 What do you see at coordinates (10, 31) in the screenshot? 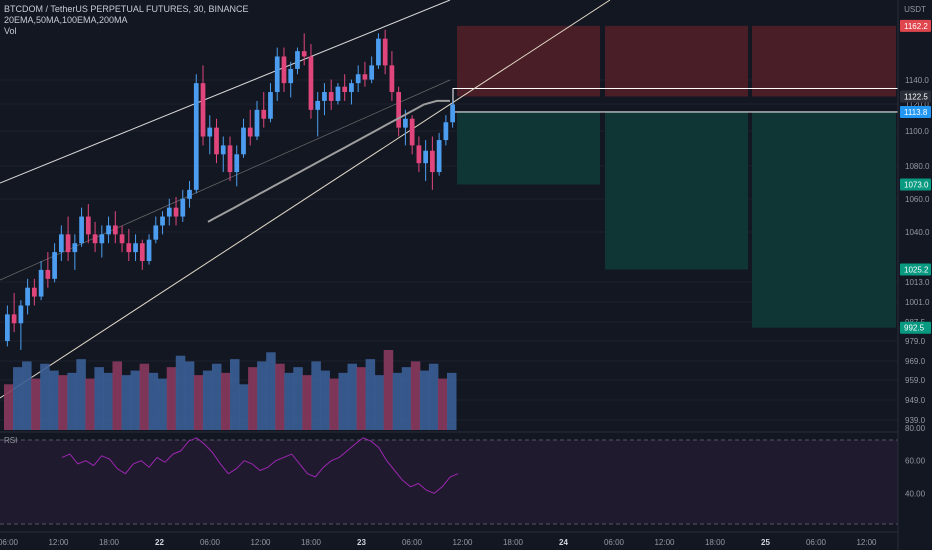
I see `volume-label: Vol` at bounding box center [10, 31].